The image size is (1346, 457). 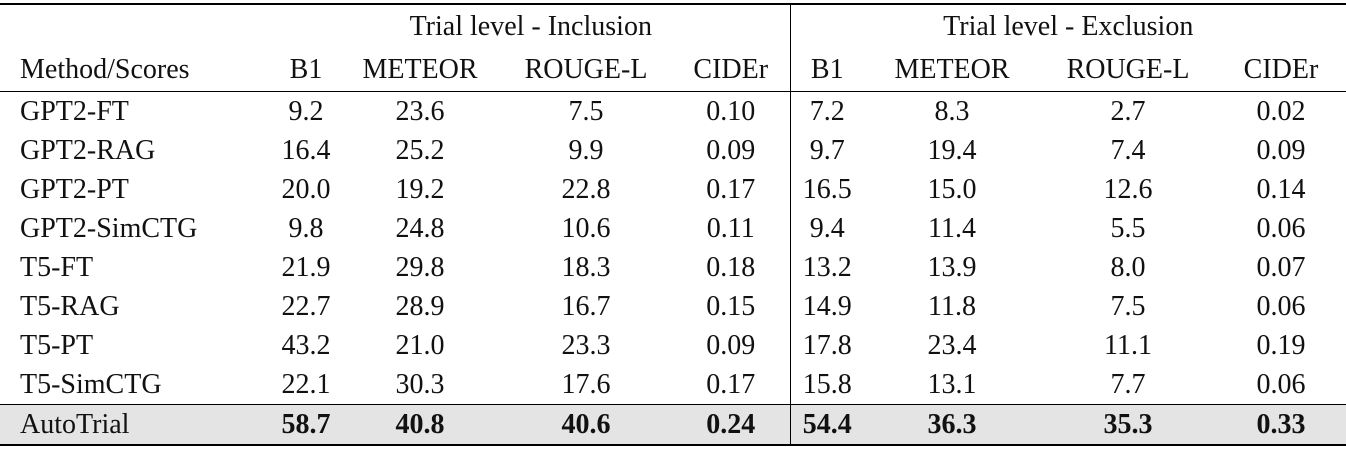 What do you see at coordinates (57, 267) in the screenshot?
I see `method-name: T5-FT` at bounding box center [57, 267].